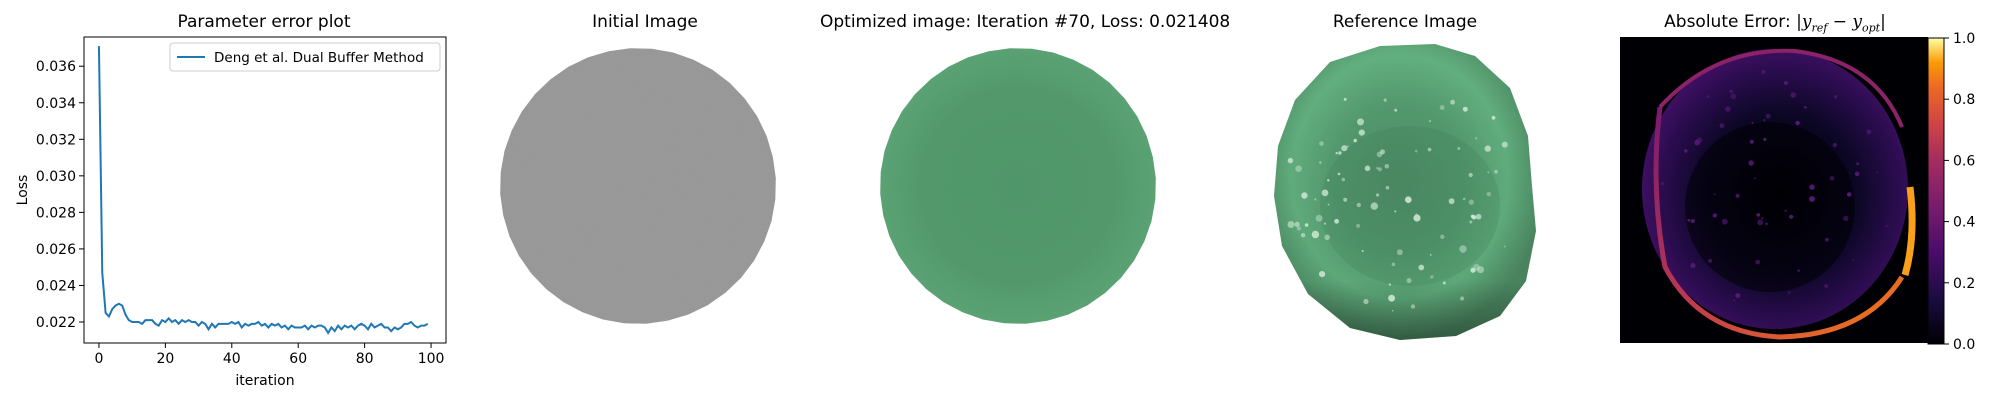 The width and height of the screenshot is (2000, 400). Describe the element at coordinates (98, 359) in the screenshot. I see `x-tick-label: 0` at that location.